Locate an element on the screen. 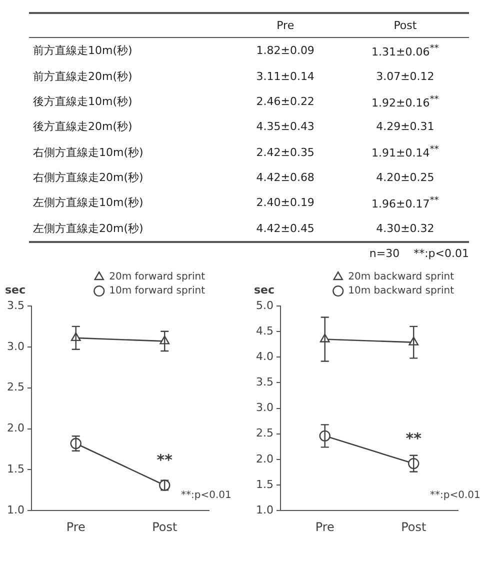 The width and height of the screenshot is (498, 564). y-tick-label: 4.5 is located at coordinates (265, 331).